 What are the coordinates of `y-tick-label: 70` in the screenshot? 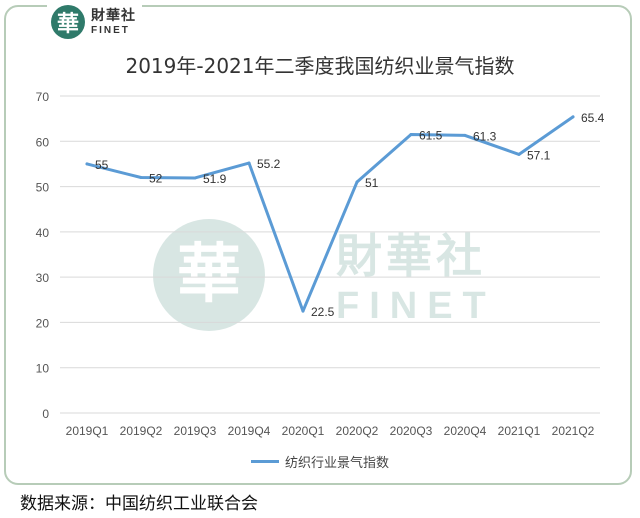 It's located at (43, 97).